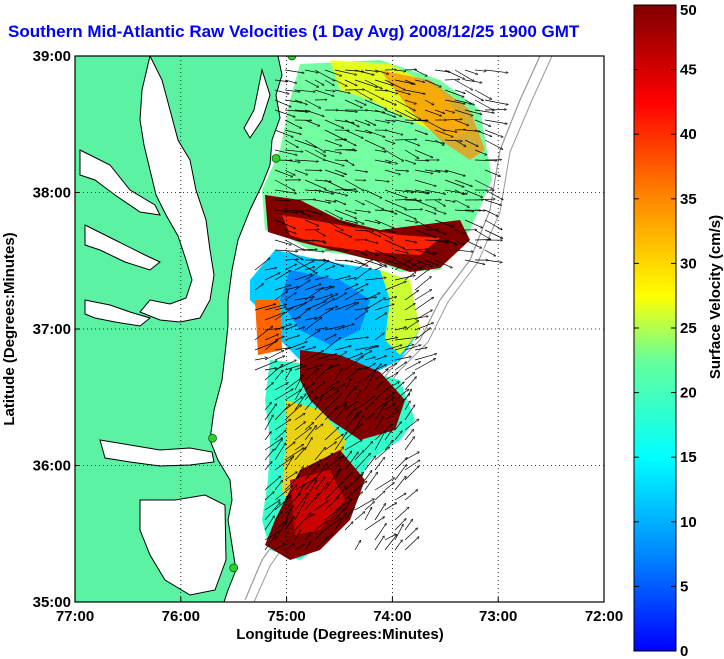 Image resolution: width=724 pixels, height=659 pixels. Describe the element at coordinates (177, 189) in the screenshot. I see `chesapeake-bay` at that location.